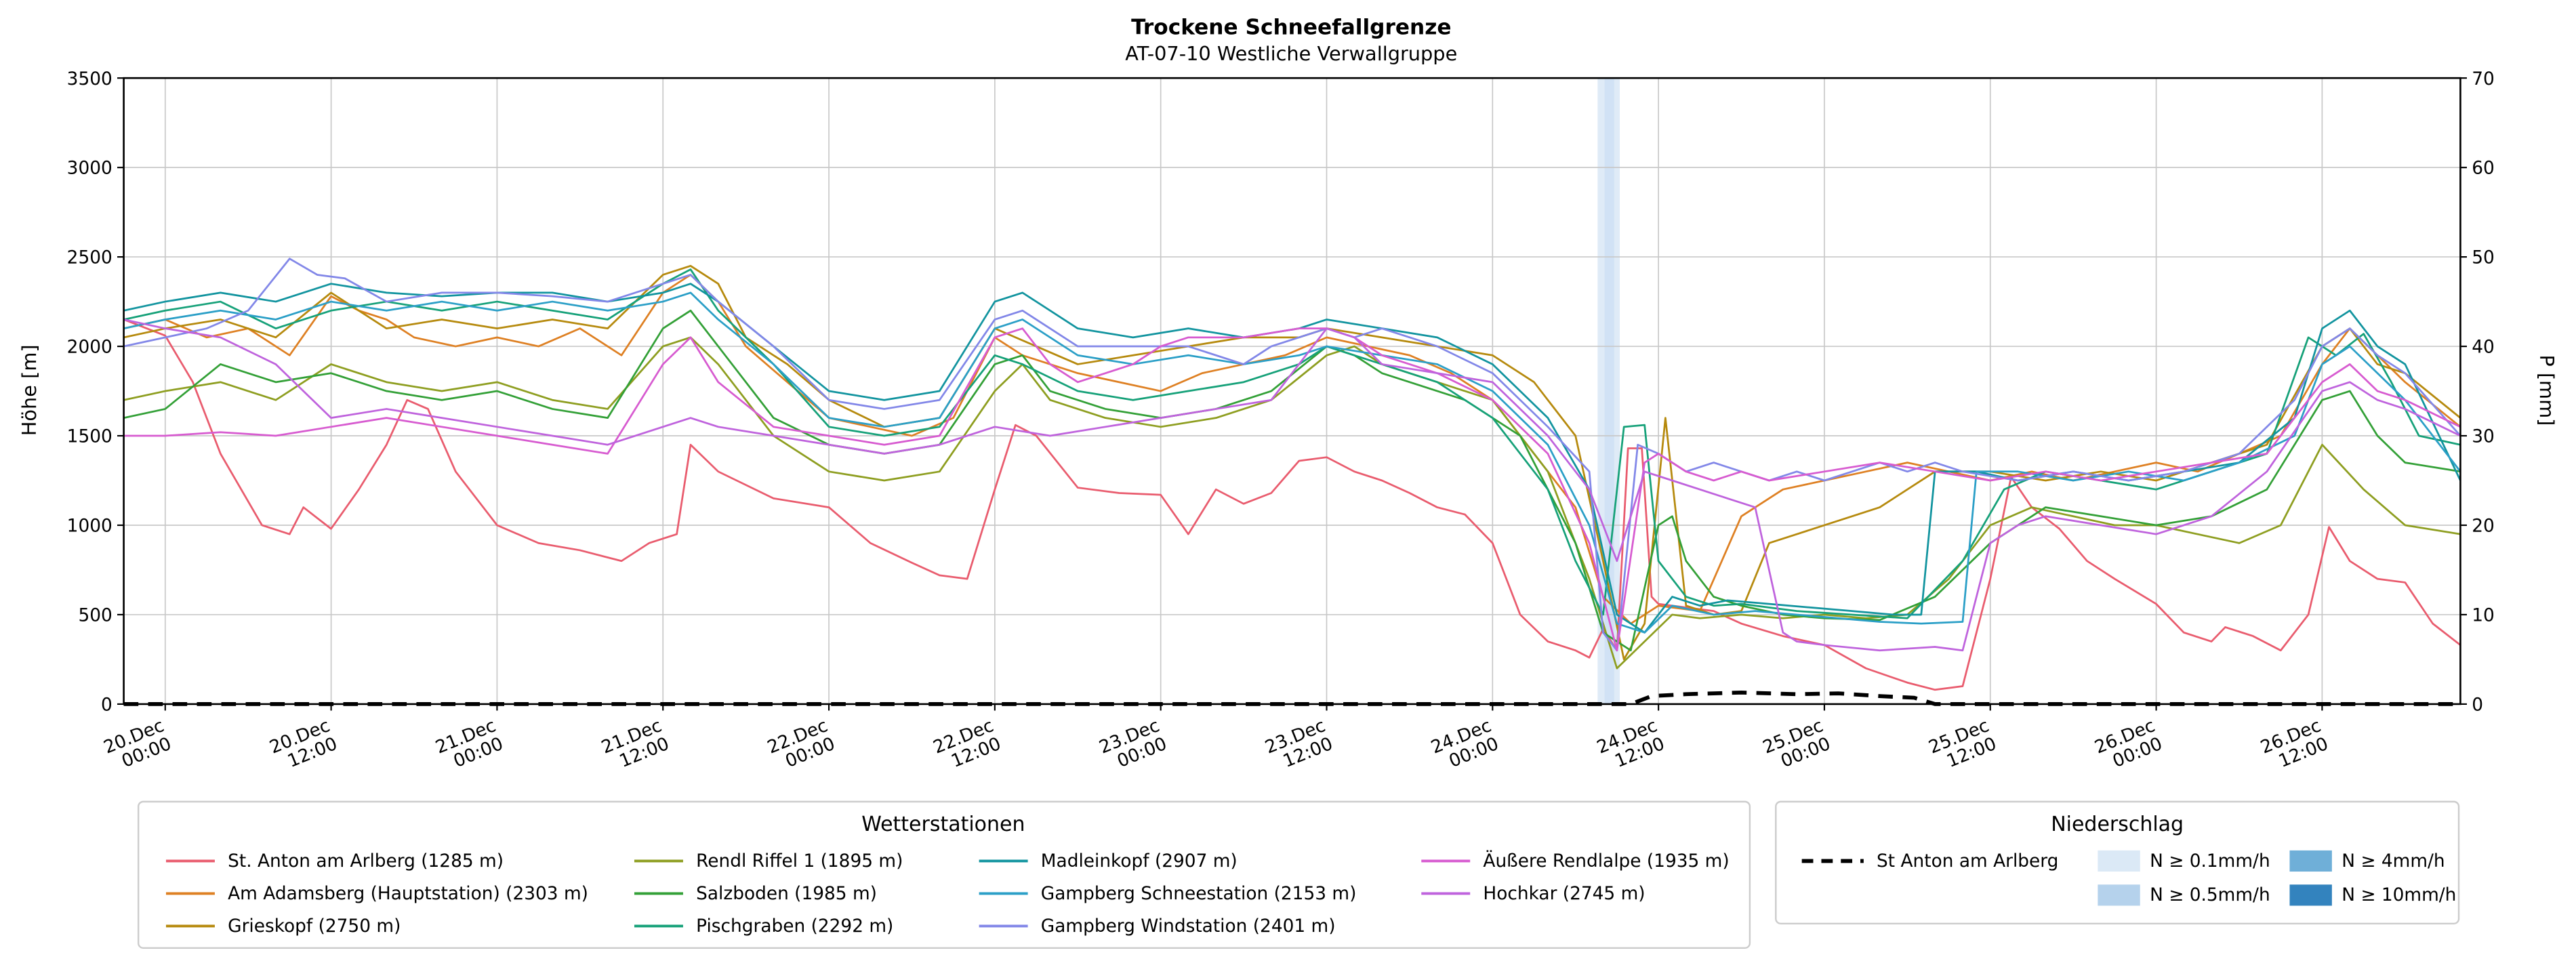 Image resolution: width=2576 pixels, height=961 pixels. What do you see at coordinates (315, 926) in the screenshot?
I see `legend-item-label: Grieskopf (2750 m)` at bounding box center [315, 926].